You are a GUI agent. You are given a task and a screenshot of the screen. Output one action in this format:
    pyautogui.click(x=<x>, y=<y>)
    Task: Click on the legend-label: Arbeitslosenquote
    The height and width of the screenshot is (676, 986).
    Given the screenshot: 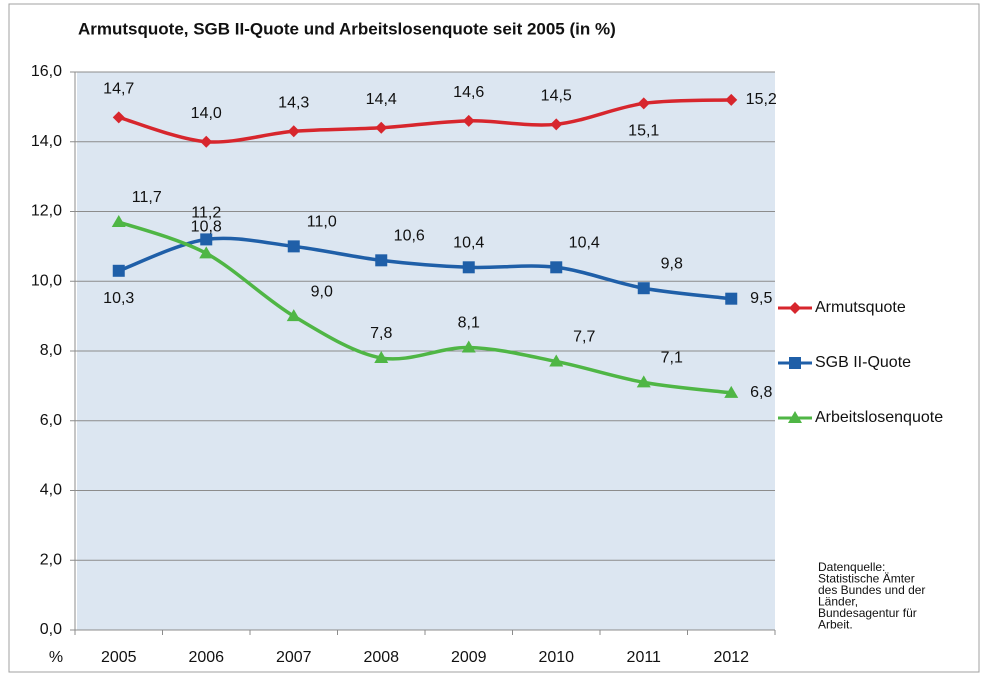 What is the action you would take?
    pyautogui.click(x=879, y=417)
    